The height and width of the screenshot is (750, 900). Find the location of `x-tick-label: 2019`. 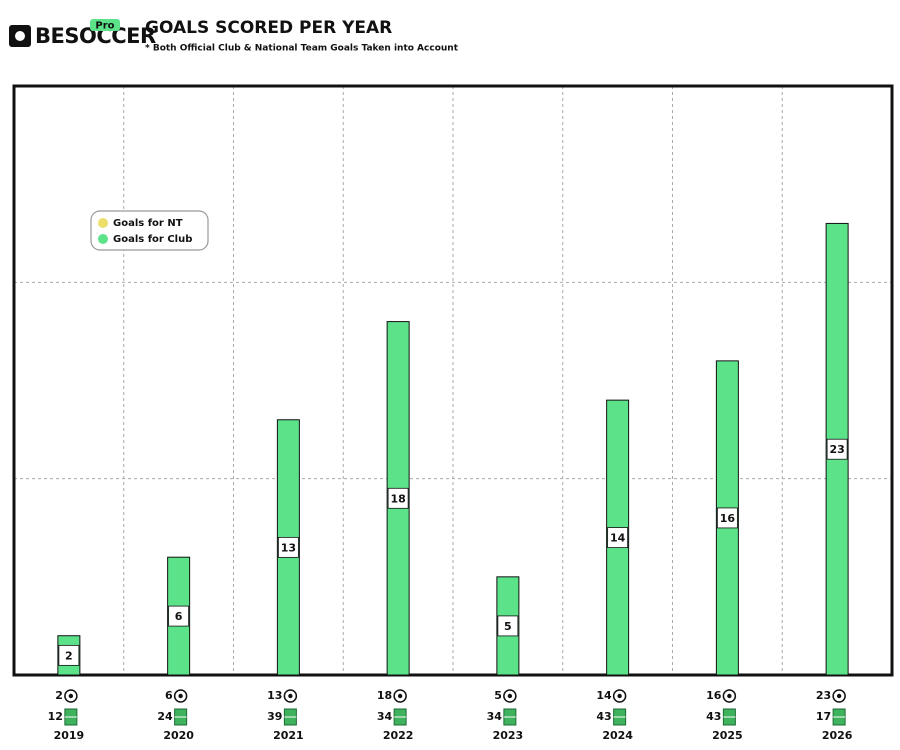

x-tick-label: 2019 is located at coordinates (69, 735).